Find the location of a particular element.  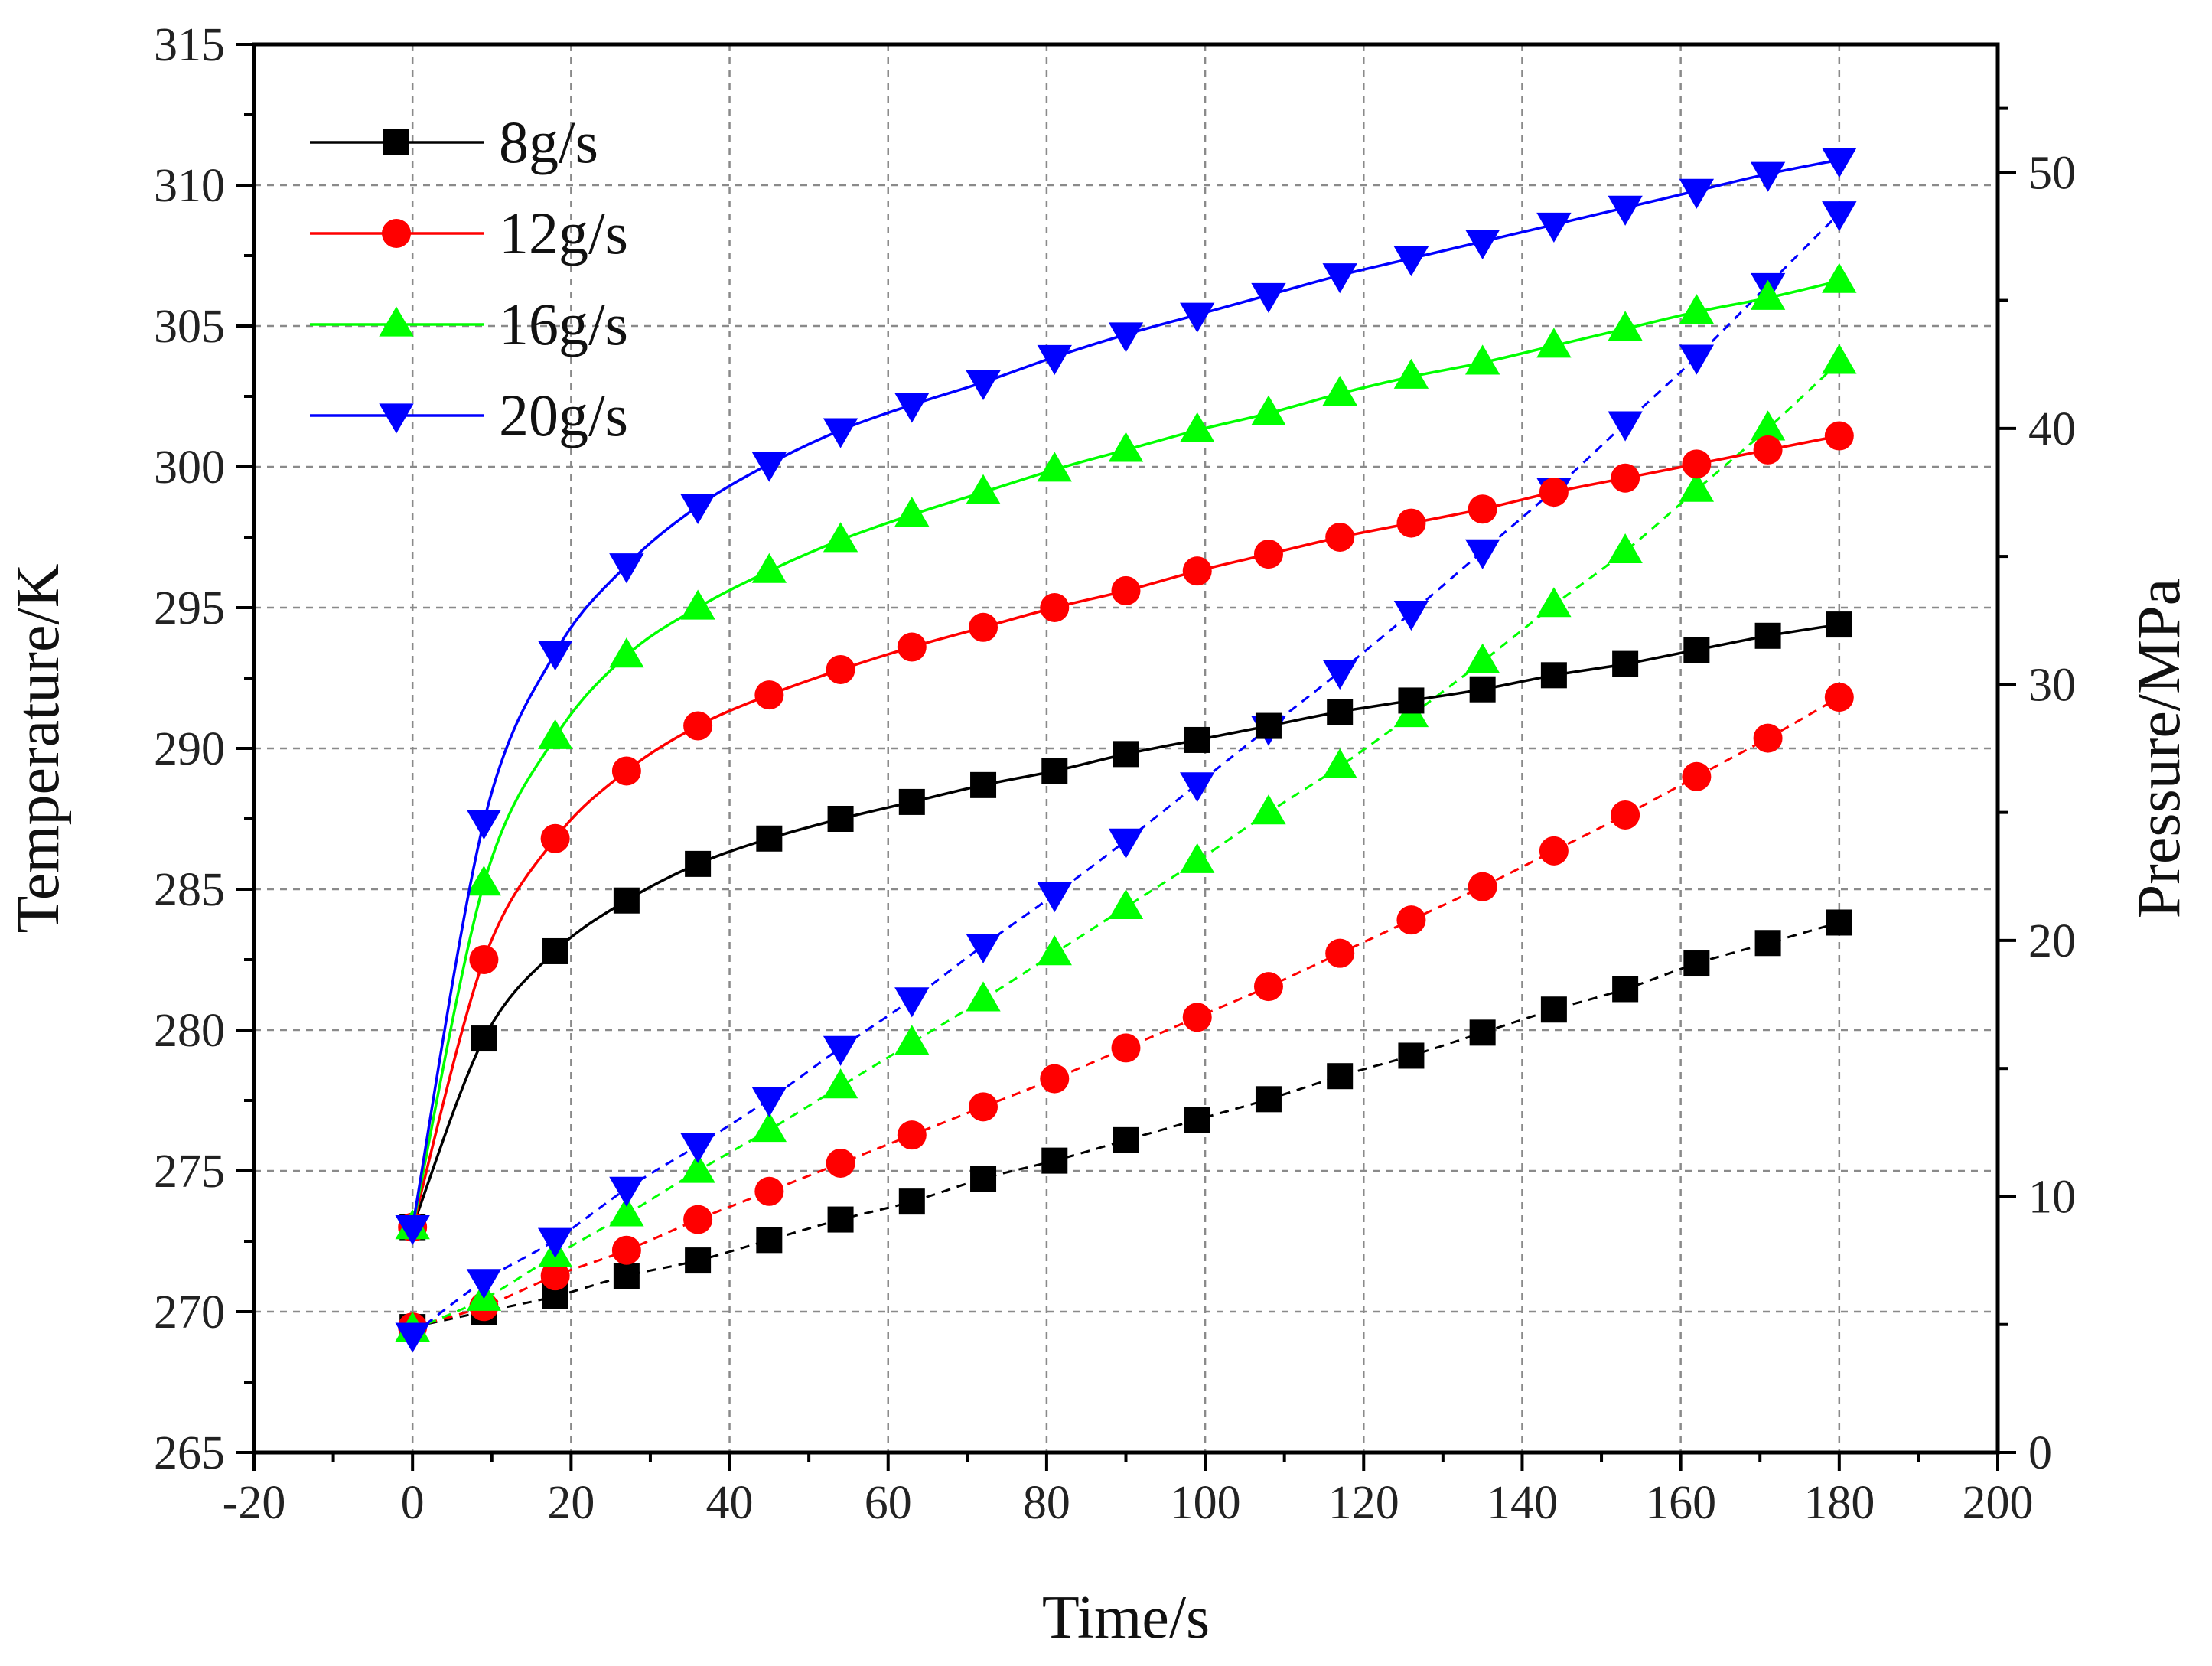

y-tick-label: 315 is located at coordinates (189, 45).